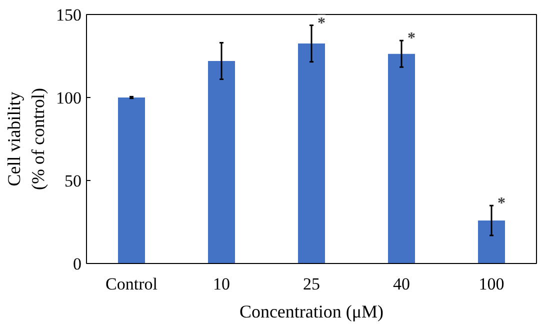  What do you see at coordinates (69, 98) in the screenshot?
I see `y-tick-label: 100` at bounding box center [69, 98].